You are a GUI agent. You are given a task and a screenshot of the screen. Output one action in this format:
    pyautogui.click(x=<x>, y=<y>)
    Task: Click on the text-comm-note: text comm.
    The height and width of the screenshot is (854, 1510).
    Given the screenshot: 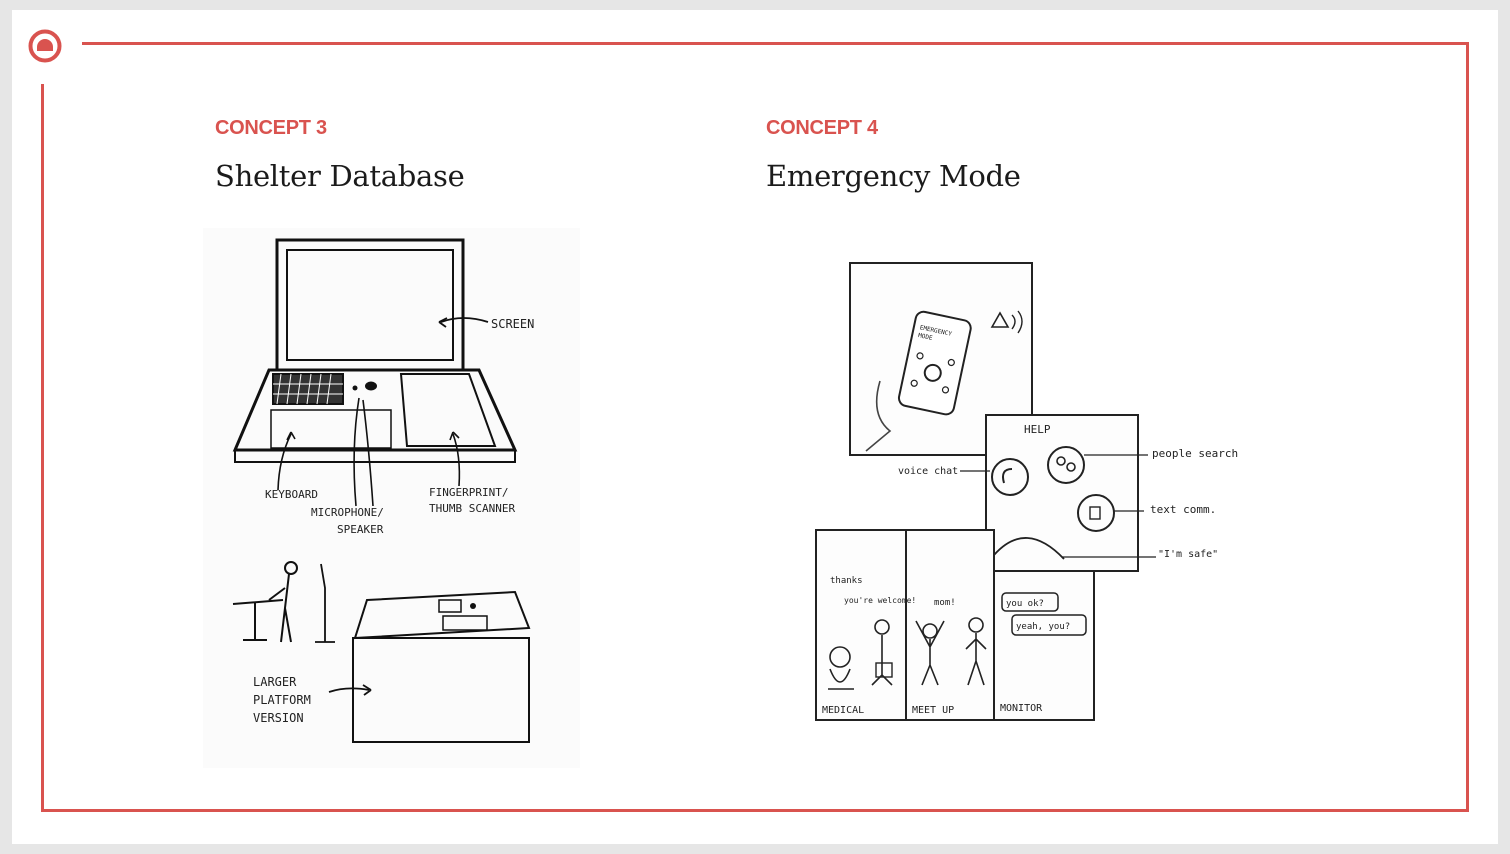 What is the action you would take?
    pyautogui.click(x=1183, y=509)
    